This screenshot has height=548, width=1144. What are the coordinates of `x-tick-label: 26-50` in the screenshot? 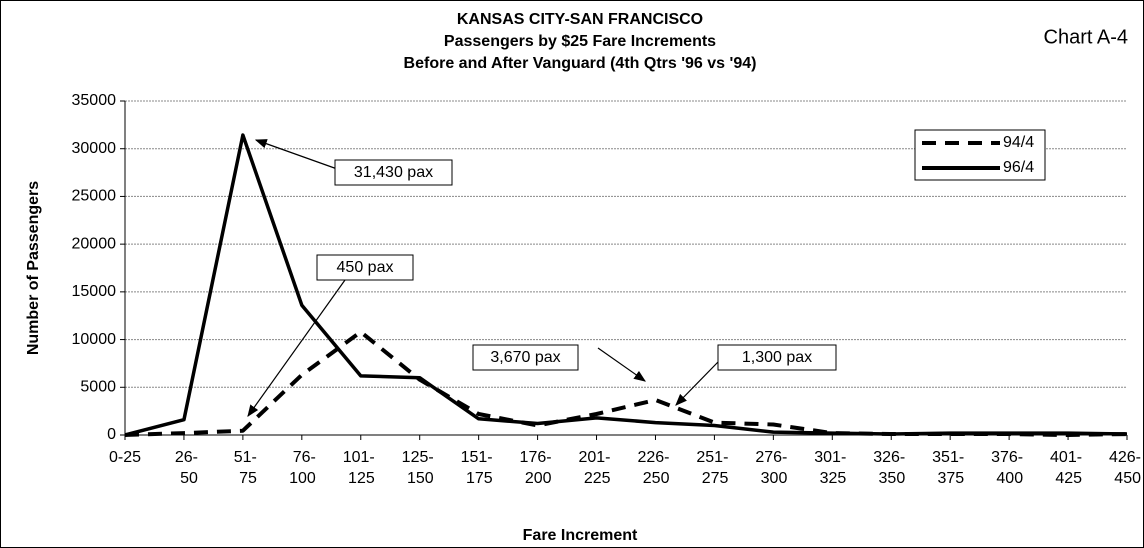 It's located at (186, 468).